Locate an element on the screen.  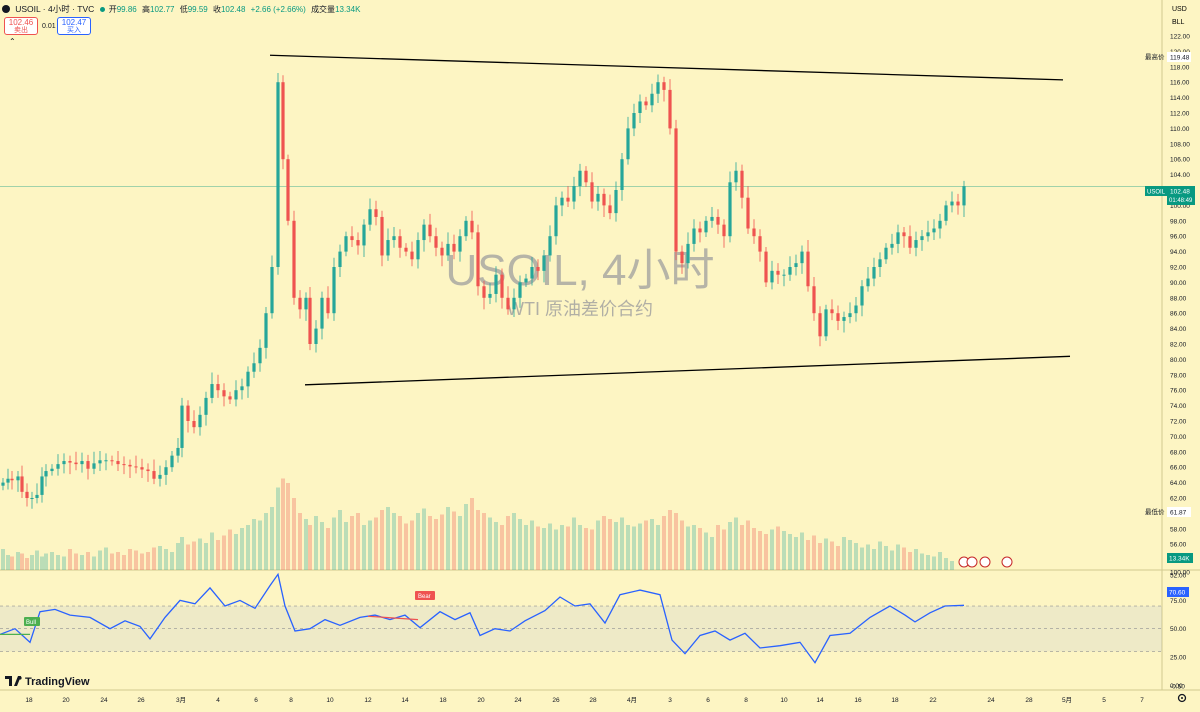
high-tag-label: 最高价 is located at coordinates (1155, 56).